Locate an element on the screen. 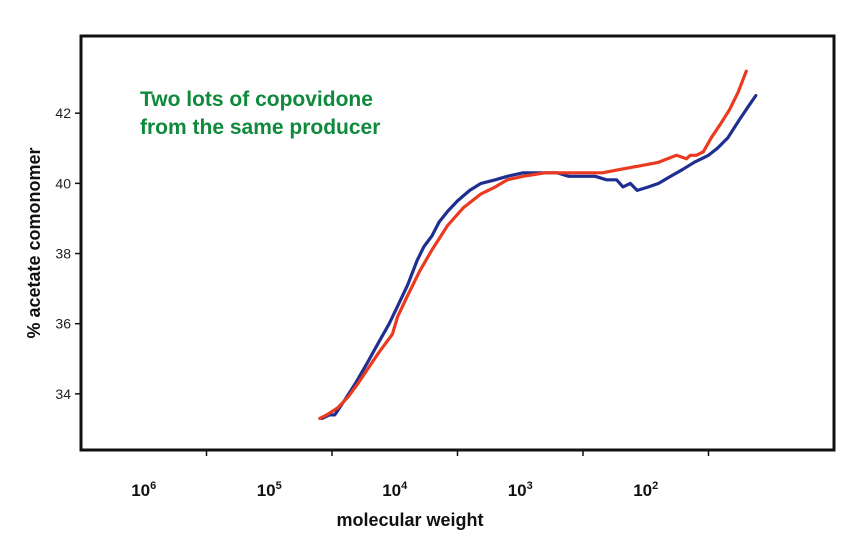  y-axis-ticks: 34 36 38 40 42 is located at coordinates (68, 253).